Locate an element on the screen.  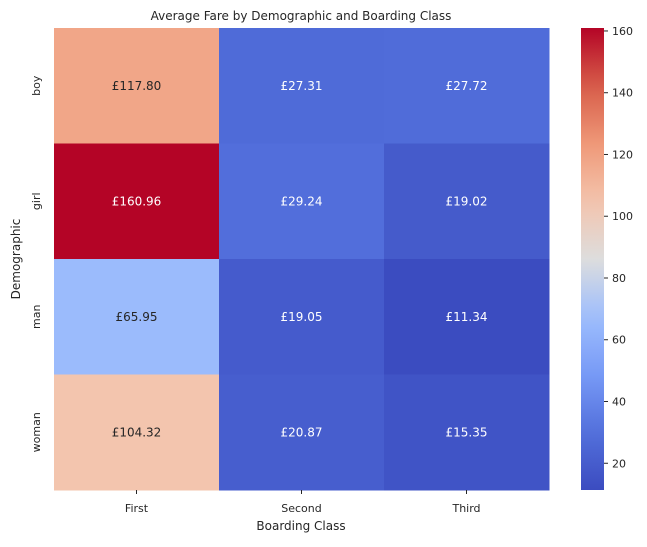
x-tick-label: First is located at coordinates (137, 508).